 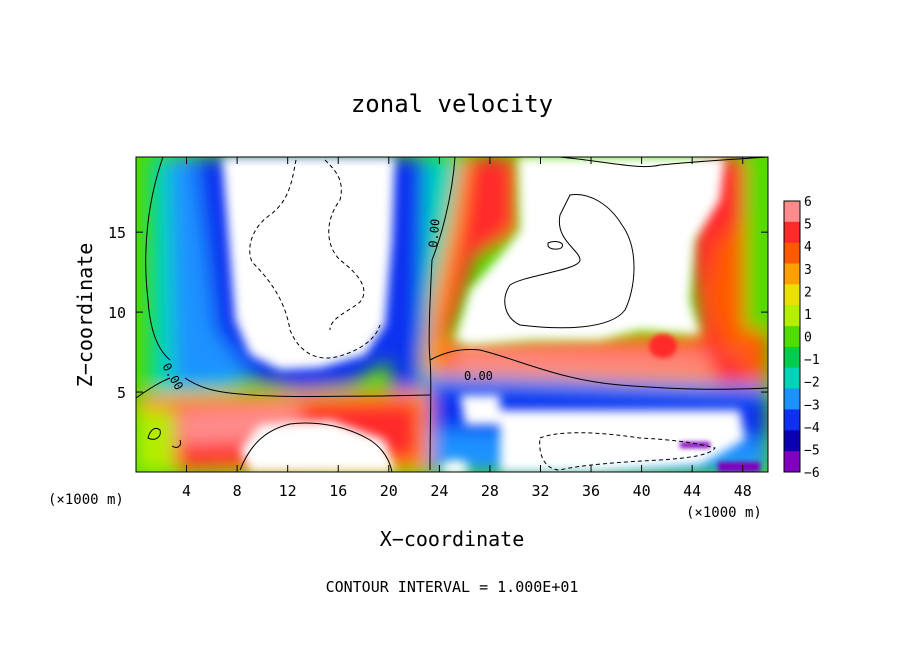 I want to click on y-tick-label: 10, so click(x=117, y=313).